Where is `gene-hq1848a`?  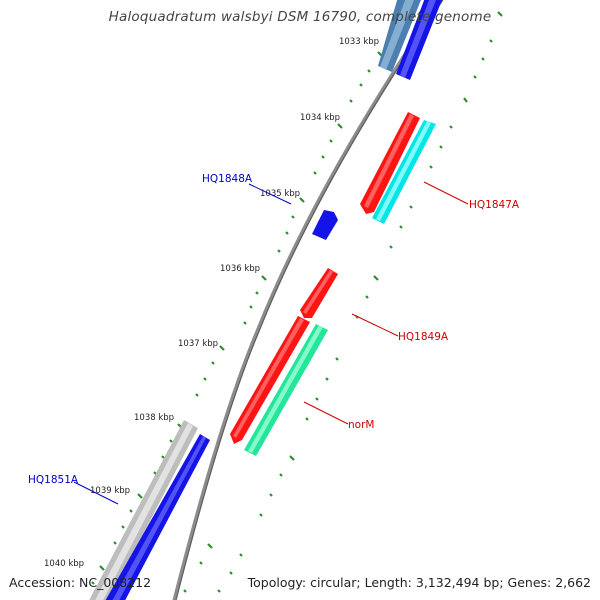
gene-hq1848a is located at coordinates (325, 225).